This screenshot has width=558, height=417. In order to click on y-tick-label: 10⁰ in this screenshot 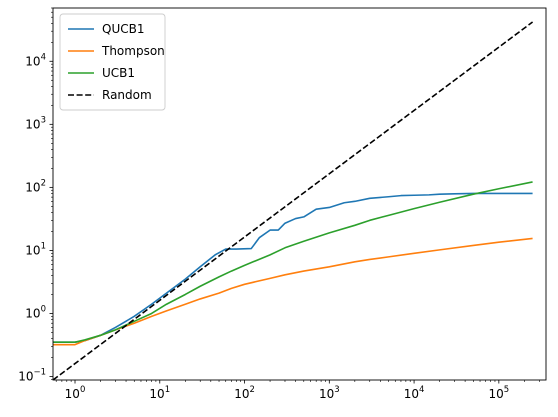, I will do `click(35, 312)`.